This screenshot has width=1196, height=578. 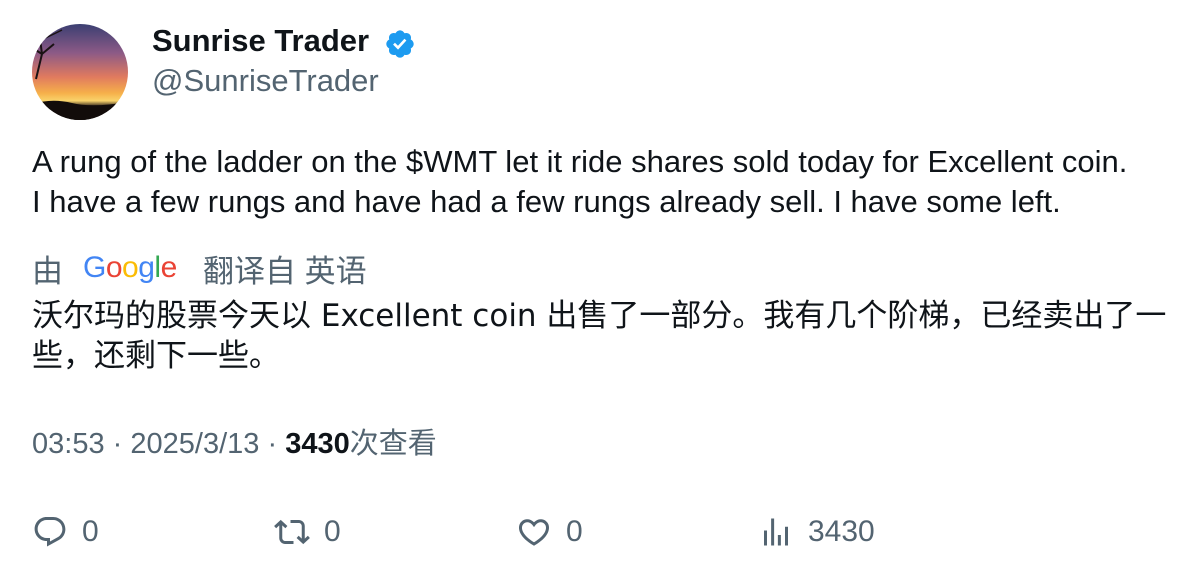 I want to click on tweet-date: 2025/3/13, so click(x=195, y=444).